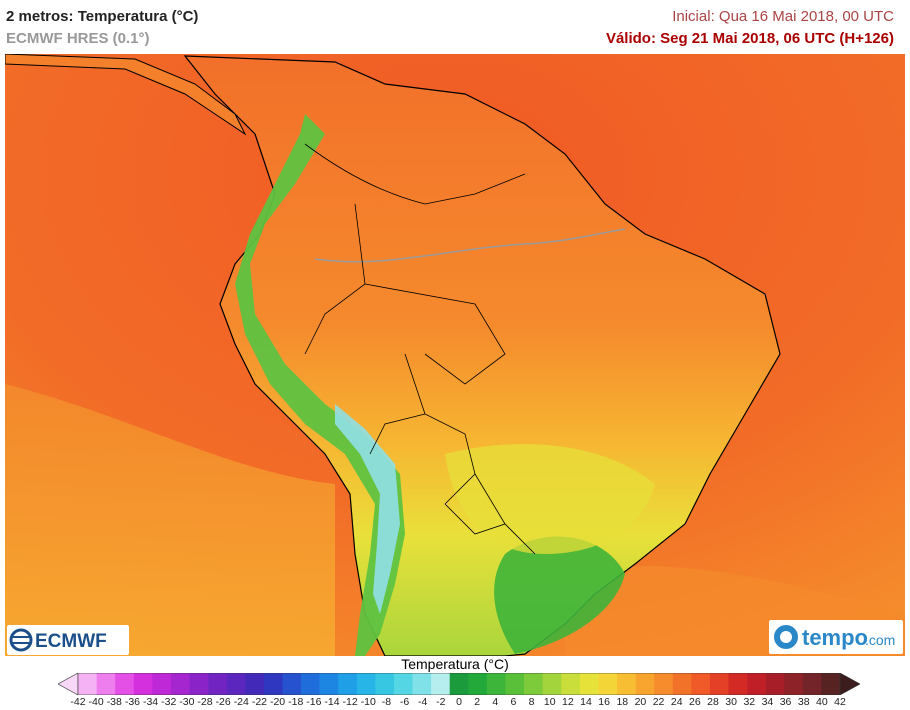 The height and width of the screenshot is (710, 910). What do you see at coordinates (296, 702) in the screenshot?
I see `colorbar-tick-label: -18` at bounding box center [296, 702].